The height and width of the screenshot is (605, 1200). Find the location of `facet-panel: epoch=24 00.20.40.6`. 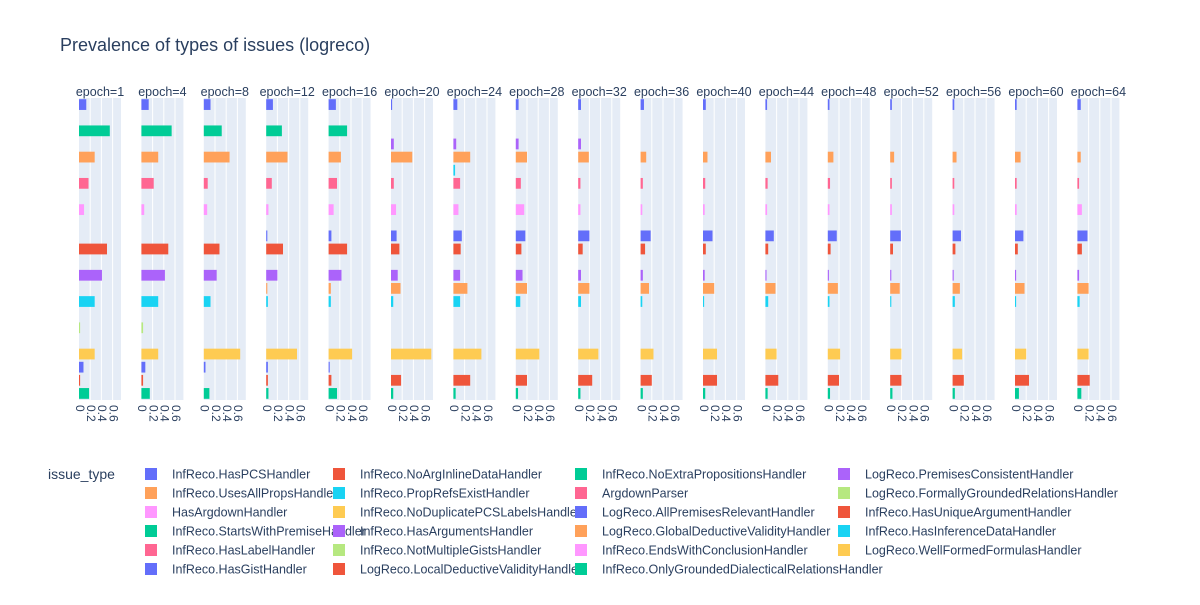

facet-panel: epoch=24 00.20.40.6 is located at coordinates (474, 253).